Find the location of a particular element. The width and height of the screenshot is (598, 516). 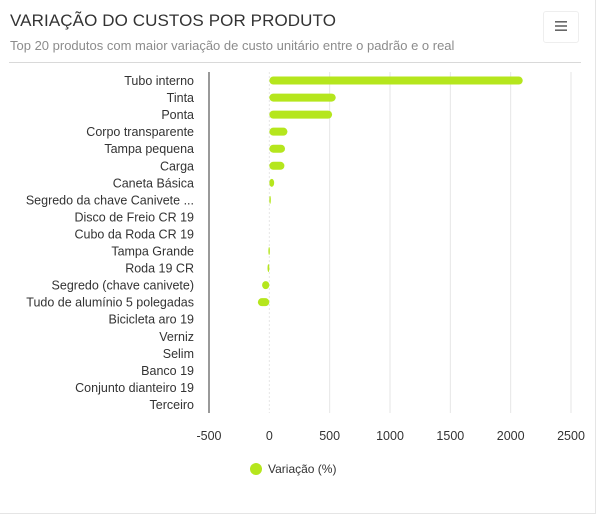

category-label: Terceiro is located at coordinates (172, 405).